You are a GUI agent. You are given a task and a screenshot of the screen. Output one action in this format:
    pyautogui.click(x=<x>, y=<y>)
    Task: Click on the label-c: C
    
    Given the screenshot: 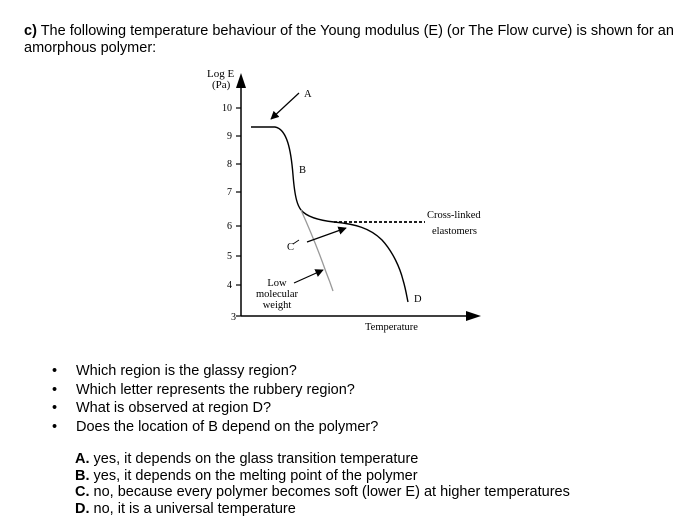 What is the action you would take?
    pyautogui.click(x=290, y=247)
    